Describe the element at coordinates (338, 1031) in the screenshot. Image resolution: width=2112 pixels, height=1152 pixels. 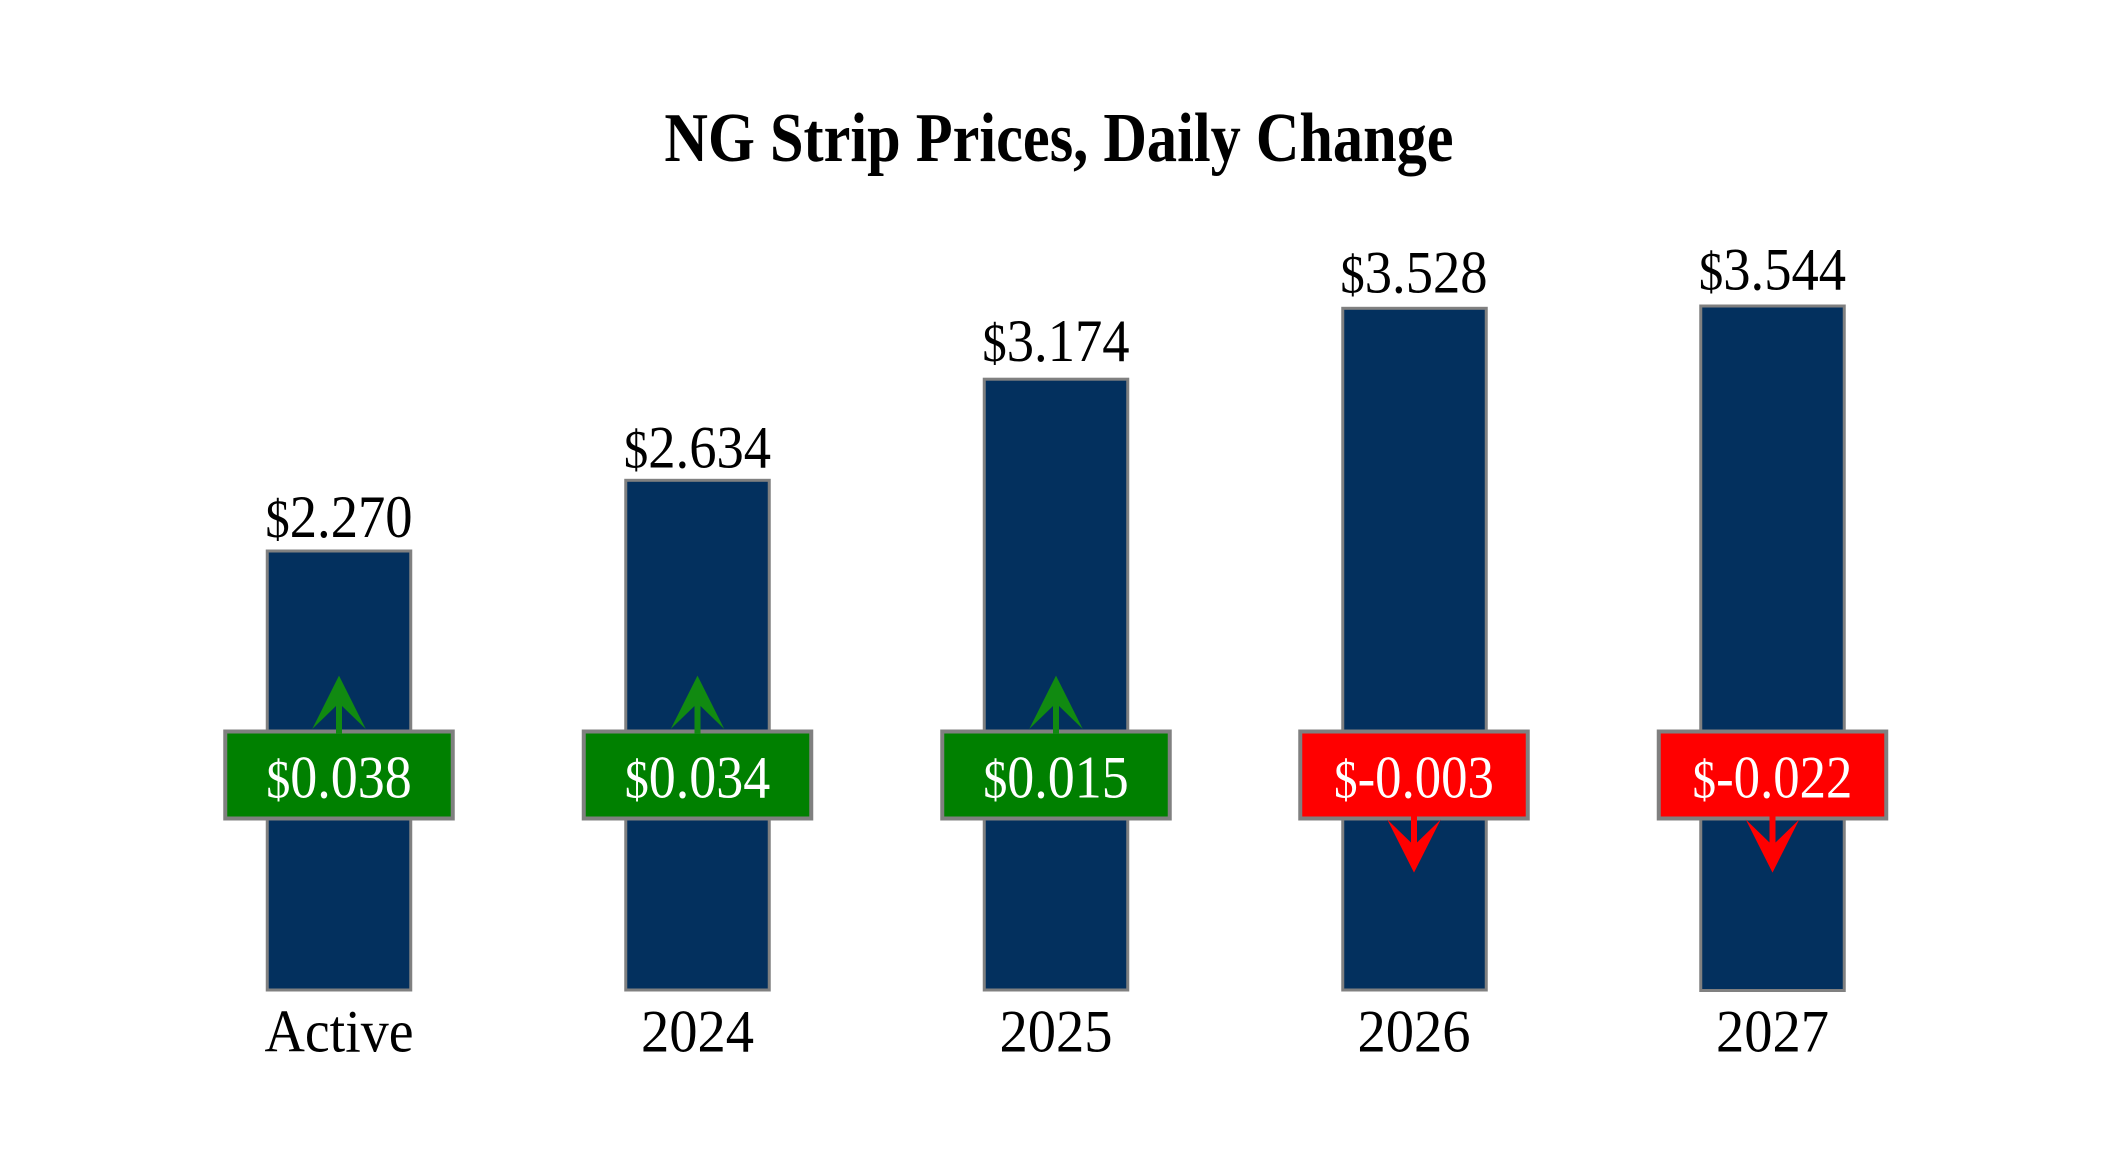
I see `svg-text: Active` at that location.